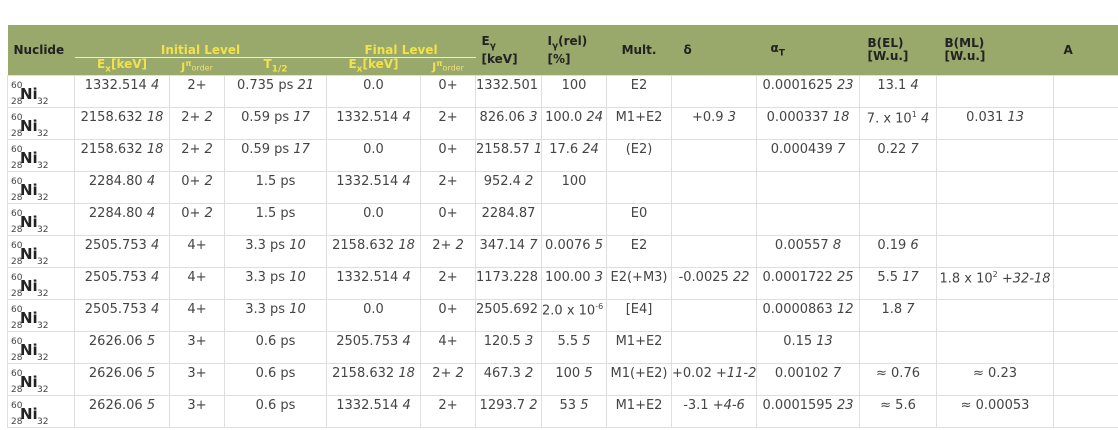  I want to click on half-life-cell-uncertainty: 10, so click(297, 278).